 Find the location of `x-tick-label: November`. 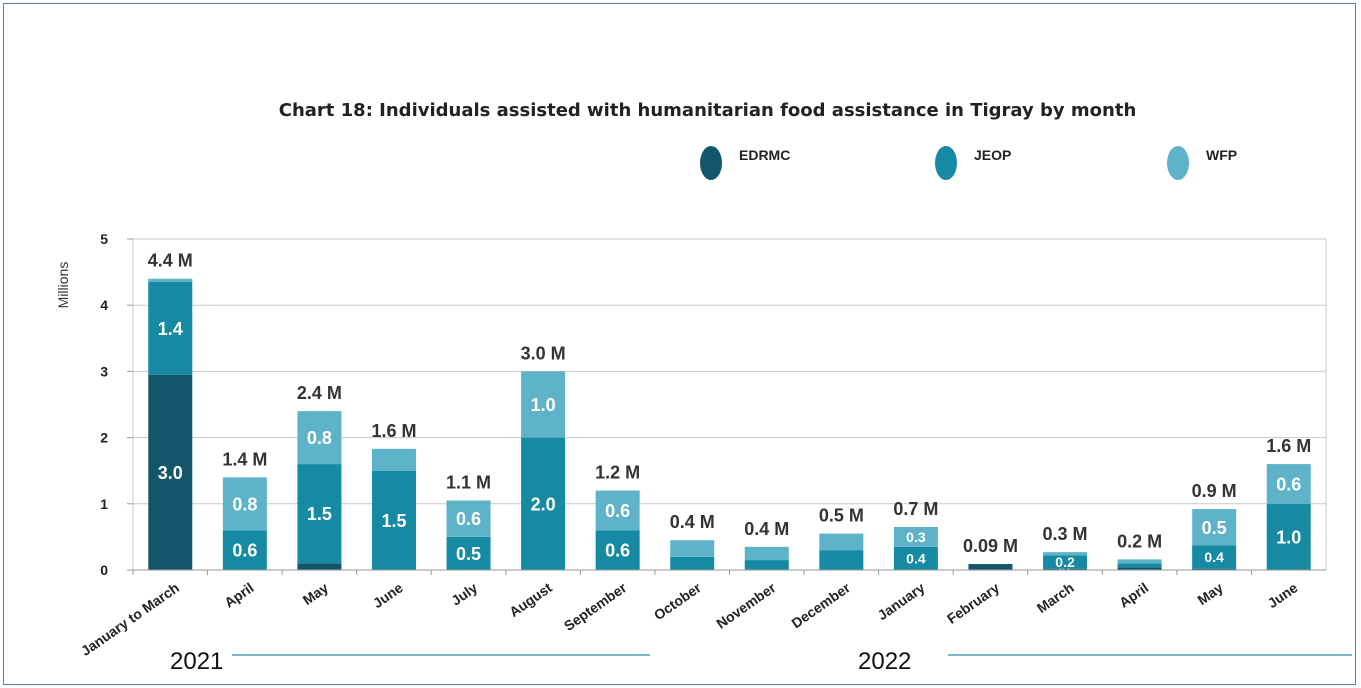

x-tick-label: November is located at coordinates (746, 605).